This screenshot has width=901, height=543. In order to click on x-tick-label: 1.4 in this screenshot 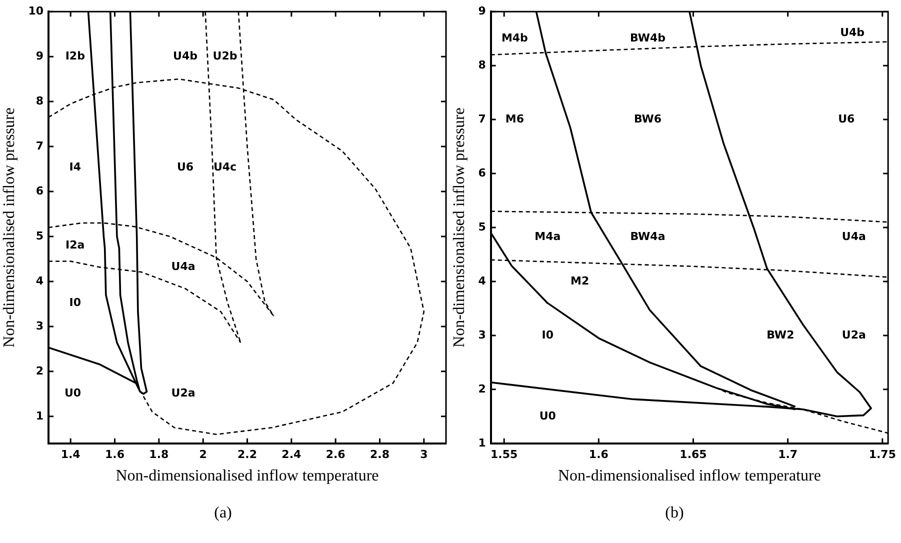, I will do `click(70, 454)`.